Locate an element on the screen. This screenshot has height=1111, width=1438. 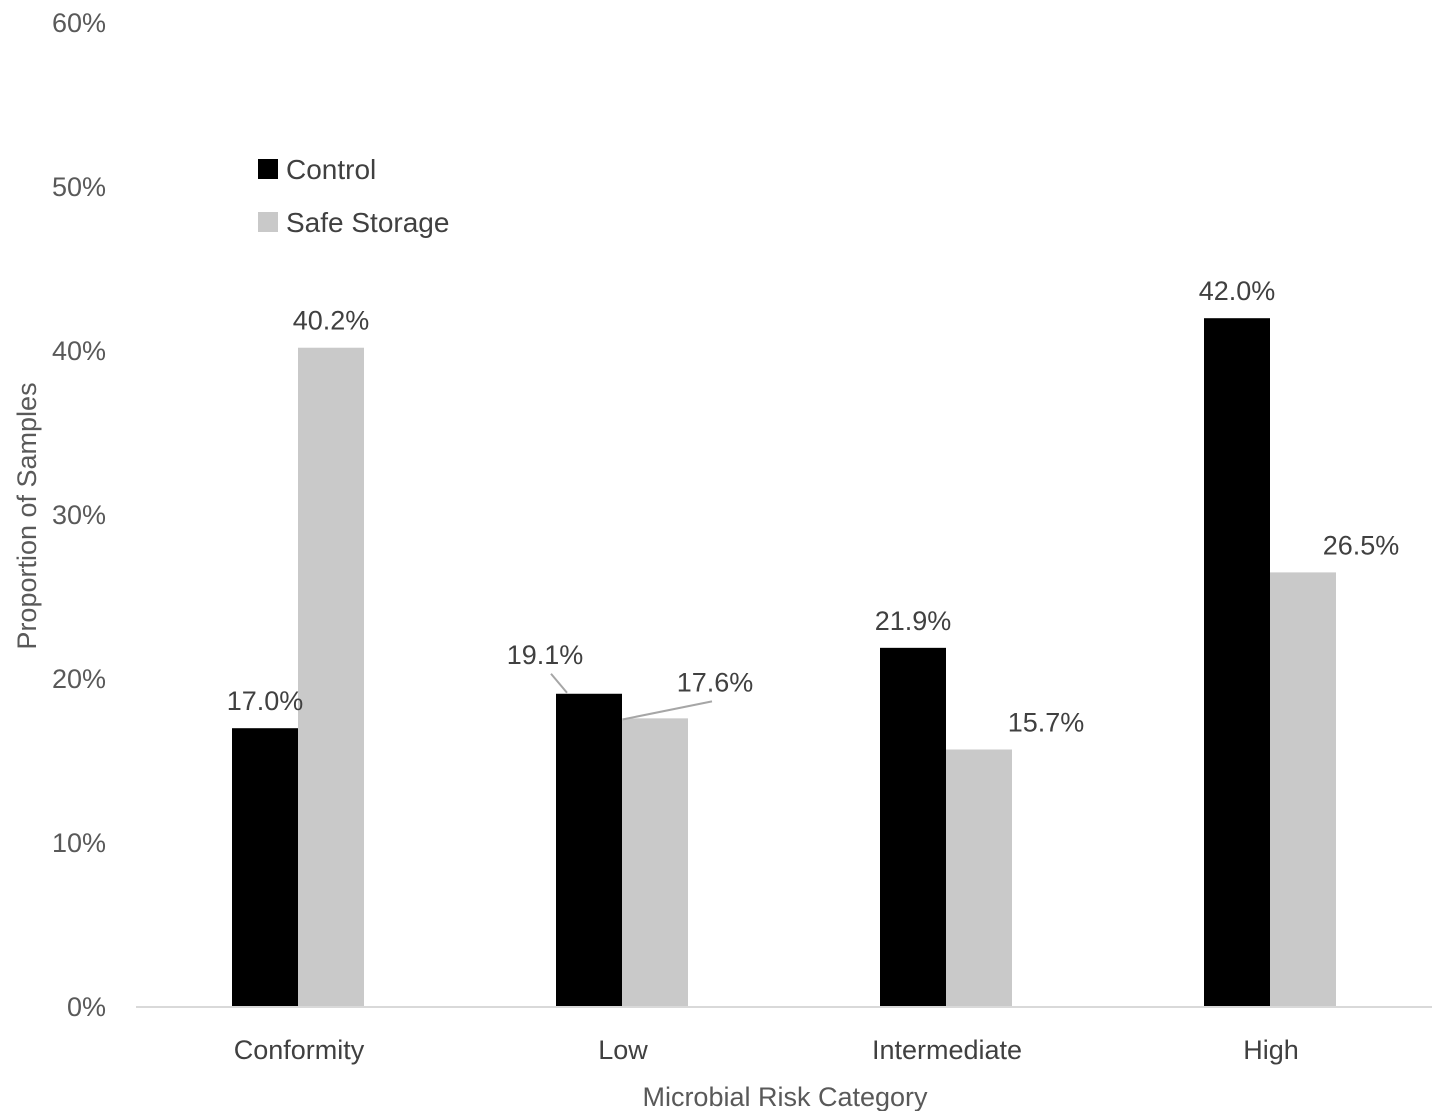
y-axis-ticks: 0% 10% 20% 30% 40% 50% 60% is located at coordinates (79, 515).